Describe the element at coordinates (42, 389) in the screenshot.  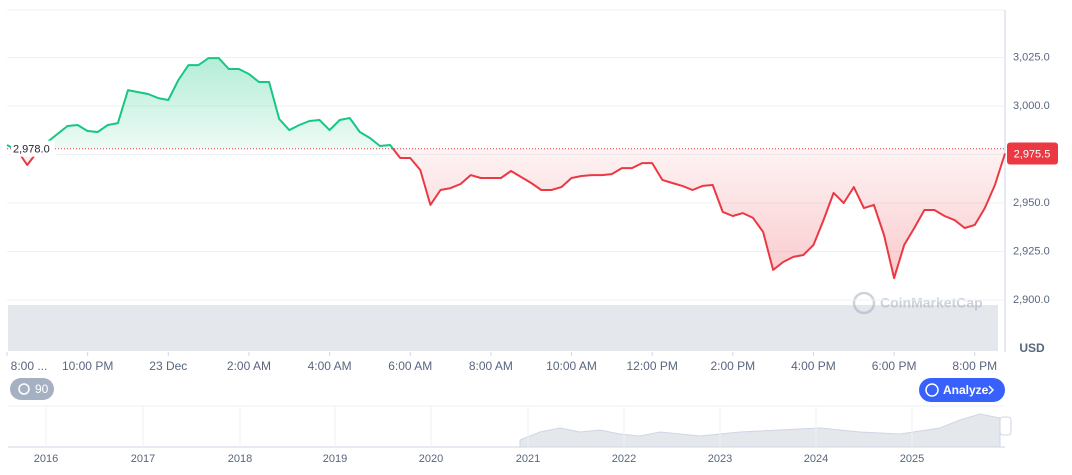
I see `badge-text: 90` at that location.